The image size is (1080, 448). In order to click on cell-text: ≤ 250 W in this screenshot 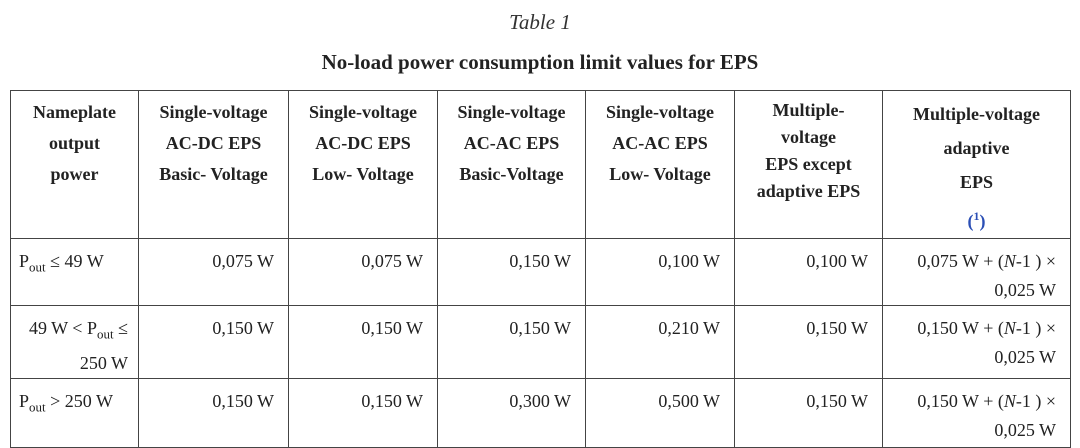, I will do `click(103, 345)`.